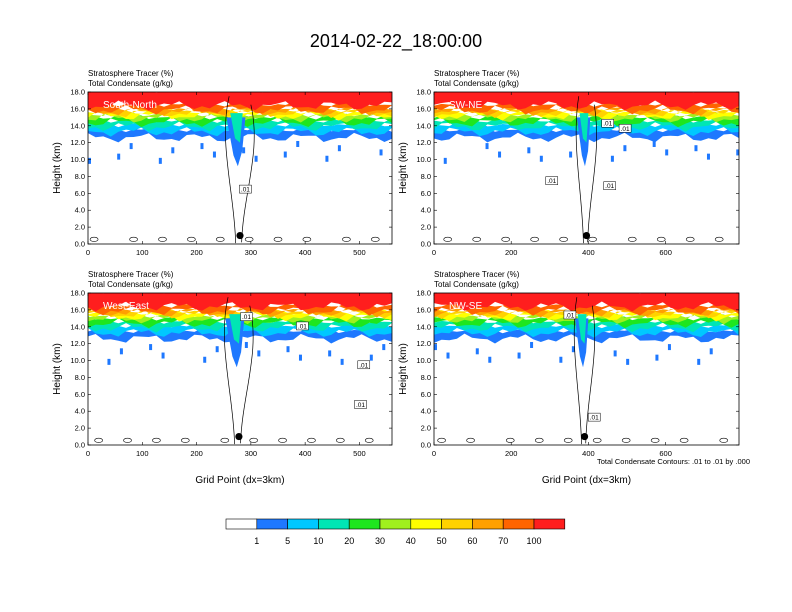 This screenshot has width=792, height=612. Describe the element at coordinates (240, 235) in the screenshot. I see `location-marker` at that location.